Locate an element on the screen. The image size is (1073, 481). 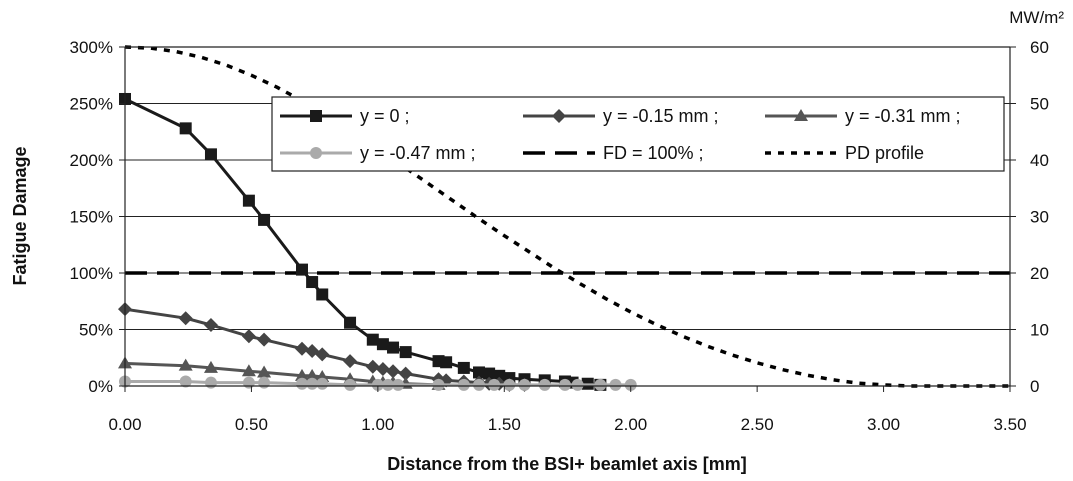
series-y-0-47-mm is located at coordinates (378, 383).